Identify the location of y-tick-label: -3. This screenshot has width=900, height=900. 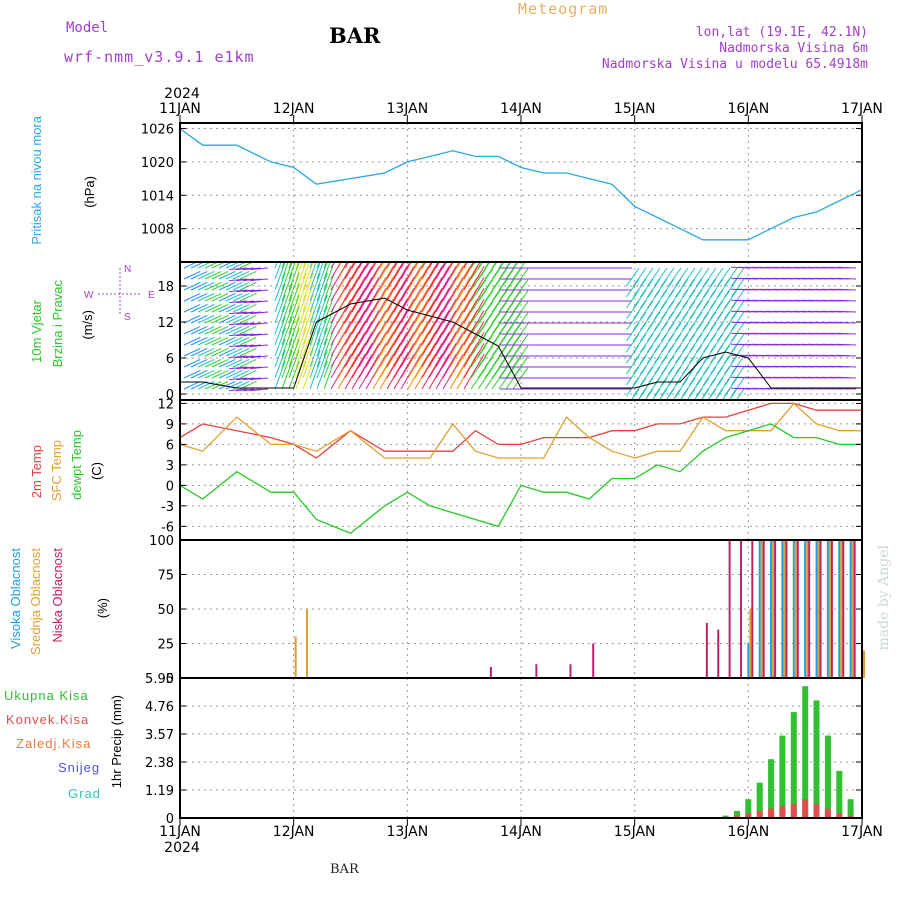
(167, 507).